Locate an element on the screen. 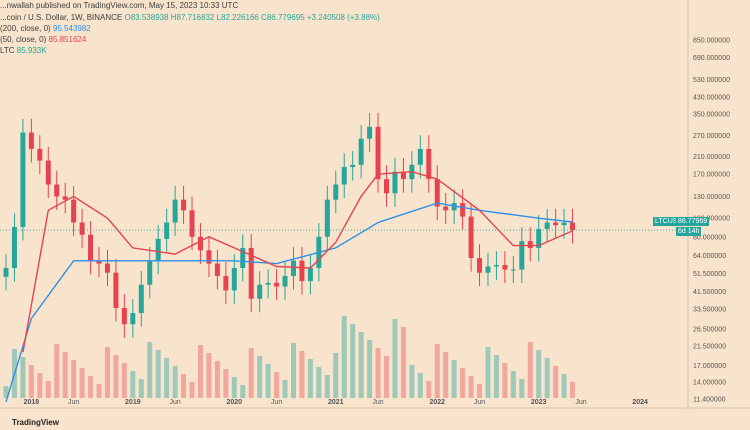 This screenshot has width=750, height=430. y-tick-label: 430.000000 is located at coordinates (711, 97).